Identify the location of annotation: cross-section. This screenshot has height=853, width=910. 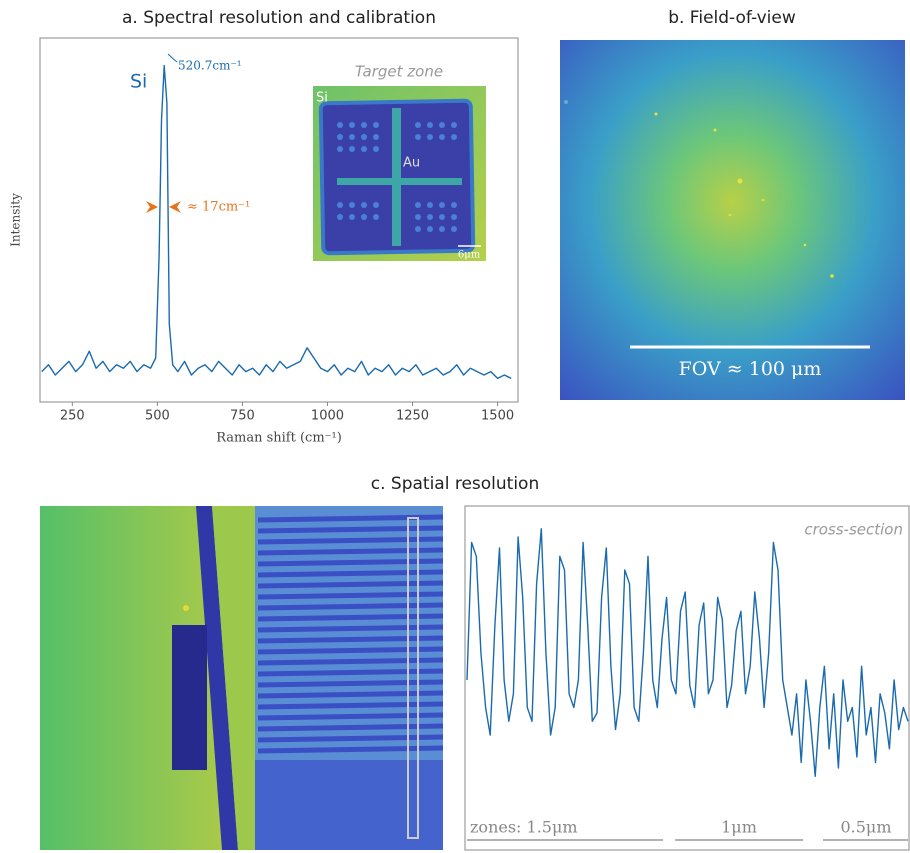
(853, 530).